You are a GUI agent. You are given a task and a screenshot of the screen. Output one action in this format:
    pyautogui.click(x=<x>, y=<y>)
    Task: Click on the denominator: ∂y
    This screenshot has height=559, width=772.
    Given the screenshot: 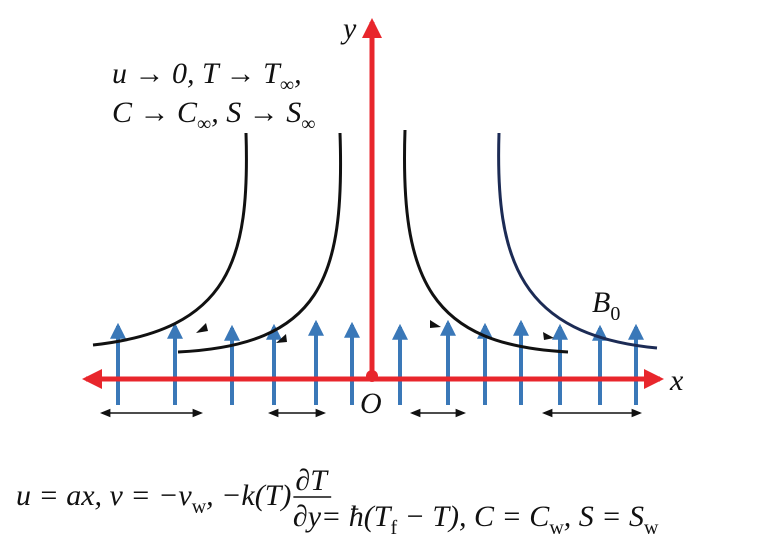 What is the action you would take?
    pyautogui.click(x=307, y=516)
    